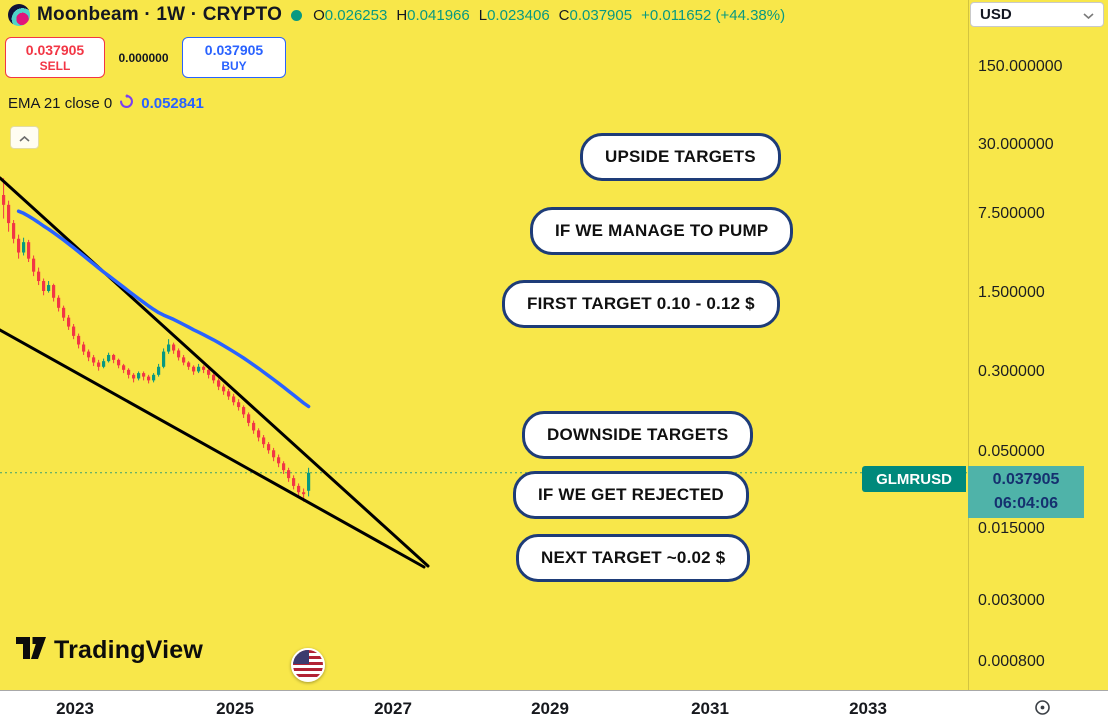  Describe the element at coordinates (483, 15) in the screenshot. I see `low-label: L` at that location.